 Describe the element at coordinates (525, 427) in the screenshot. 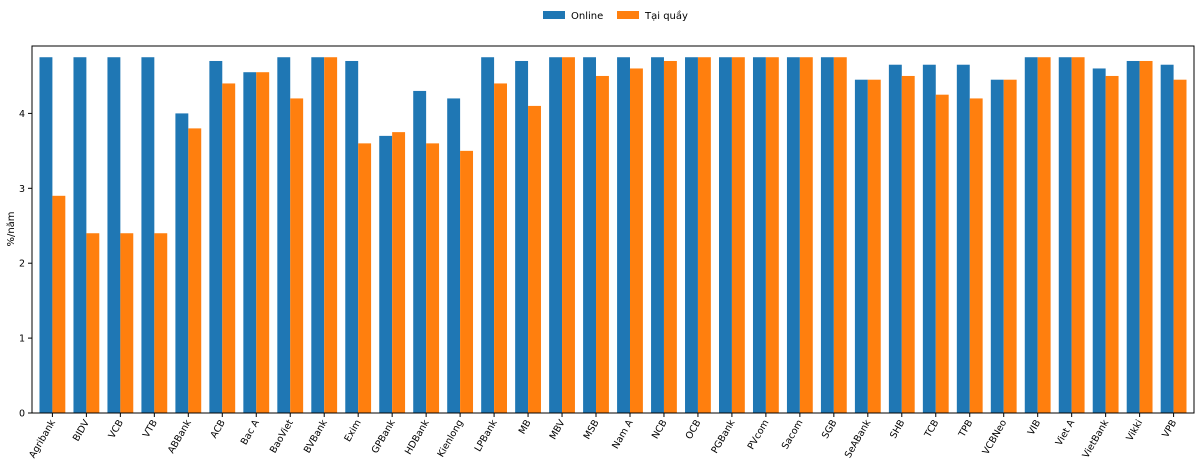

I see `x-tick-label: MB` at that location.